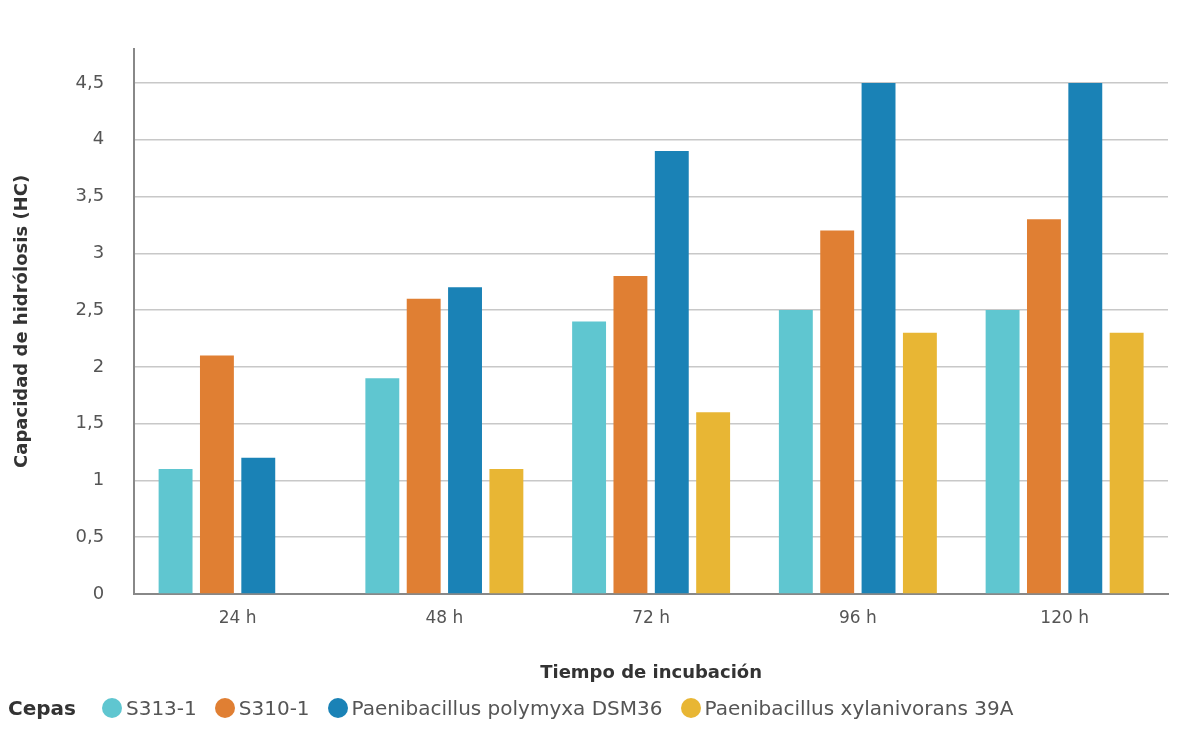  Describe the element at coordinates (98, 365) in the screenshot. I see `y-tick-label: 2` at that location.